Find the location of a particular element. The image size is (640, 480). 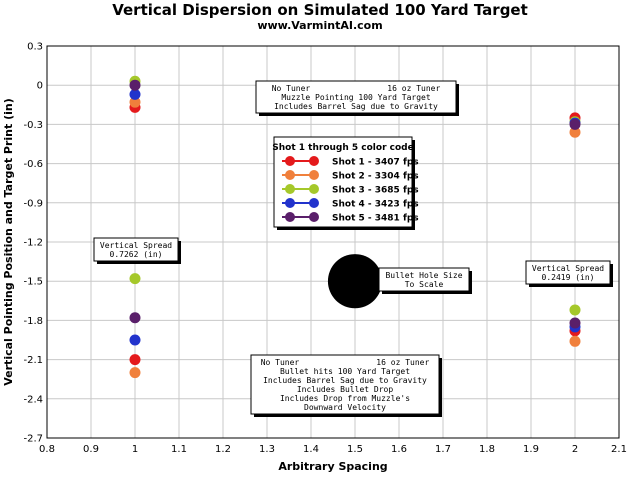

x-tick-label: 0.9 is located at coordinates (91, 449).